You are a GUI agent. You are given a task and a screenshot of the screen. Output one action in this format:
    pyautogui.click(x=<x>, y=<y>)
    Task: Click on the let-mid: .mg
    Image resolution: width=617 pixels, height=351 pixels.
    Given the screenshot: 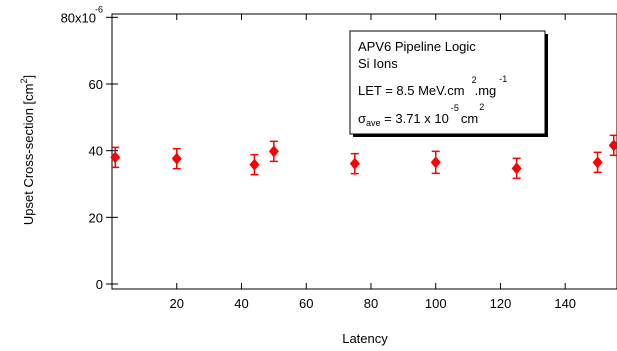 What is the action you would take?
    pyautogui.click(x=486, y=90)
    